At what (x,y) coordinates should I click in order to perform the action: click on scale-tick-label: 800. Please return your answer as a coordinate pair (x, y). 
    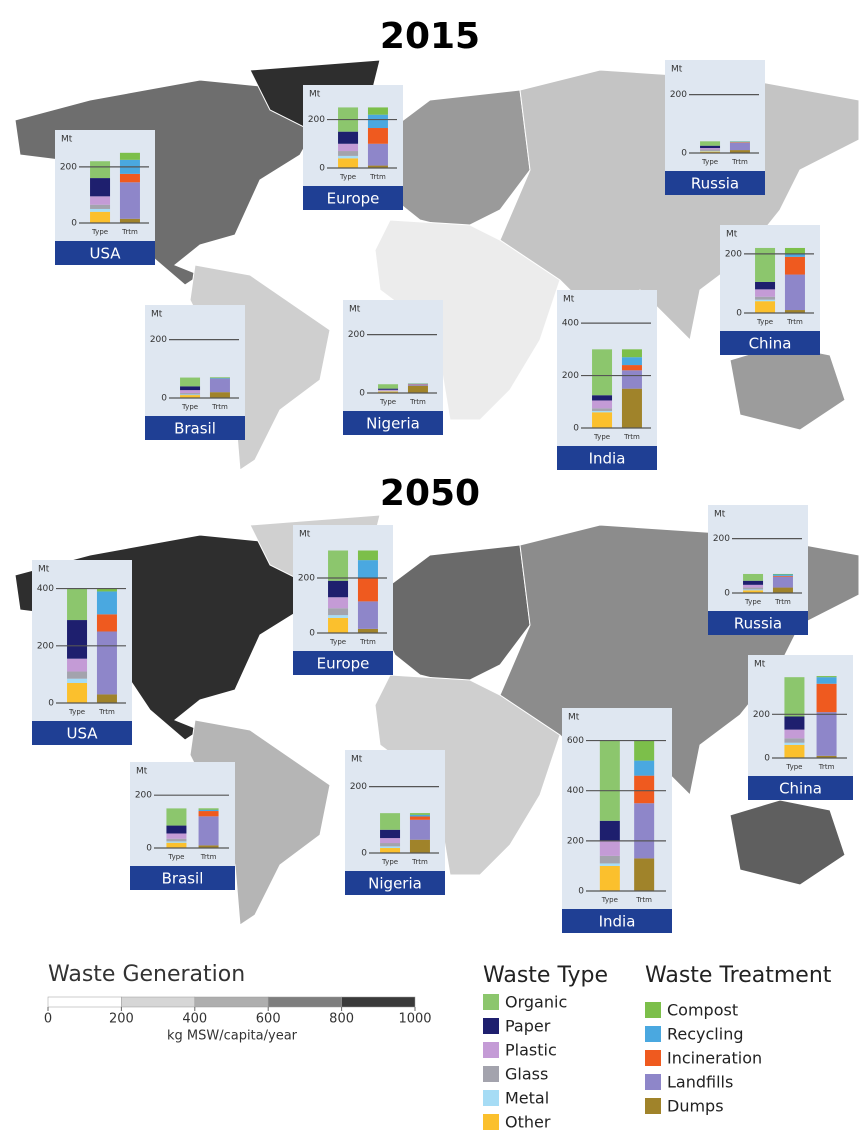
    Looking at the image, I should click on (341, 1019).